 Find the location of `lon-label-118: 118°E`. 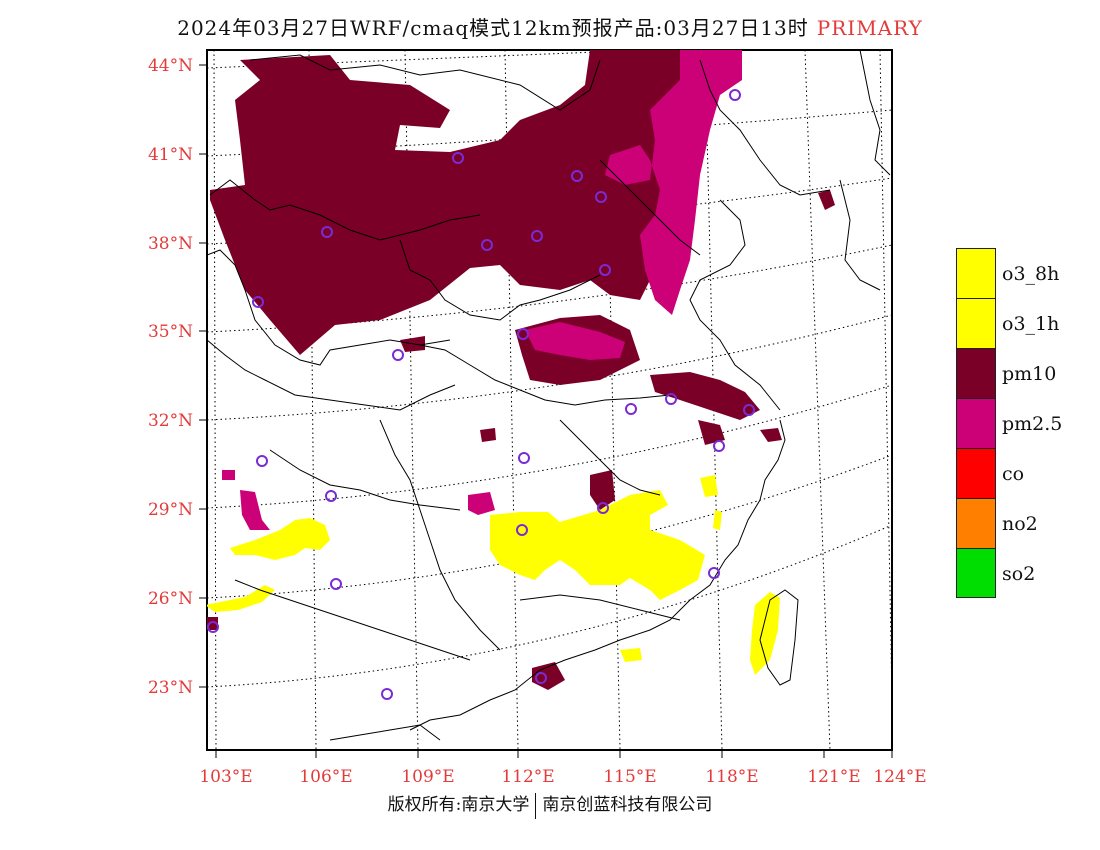

lon-label-118: 118°E is located at coordinates (731, 777).